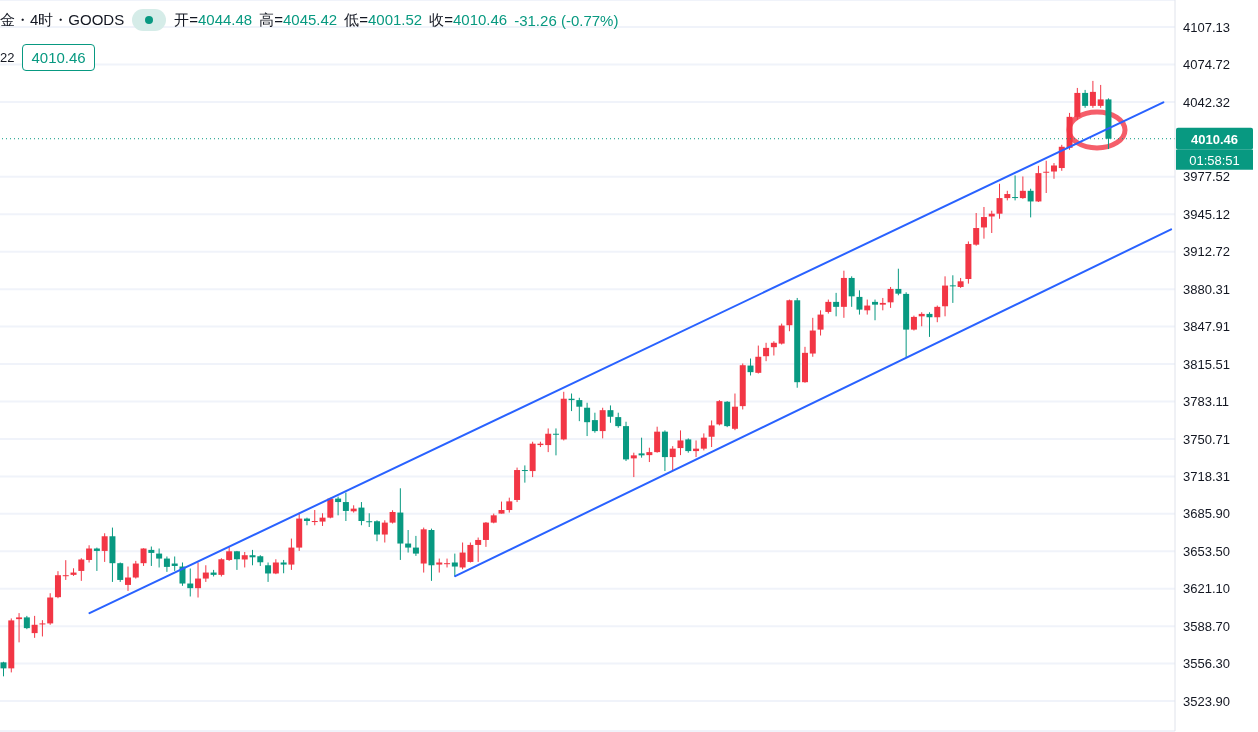  Describe the element at coordinates (62, 20) in the screenshot. I see `text: 金・4时・GOODS` at that location.